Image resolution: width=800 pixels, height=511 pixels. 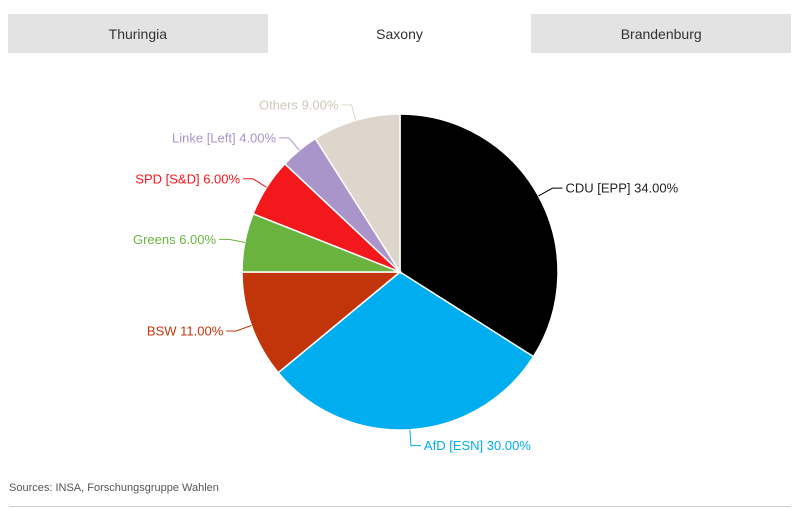 What do you see at coordinates (621, 188) in the screenshot?
I see `slice-label: CDU [EPP] 34.00%` at bounding box center [621, 188].